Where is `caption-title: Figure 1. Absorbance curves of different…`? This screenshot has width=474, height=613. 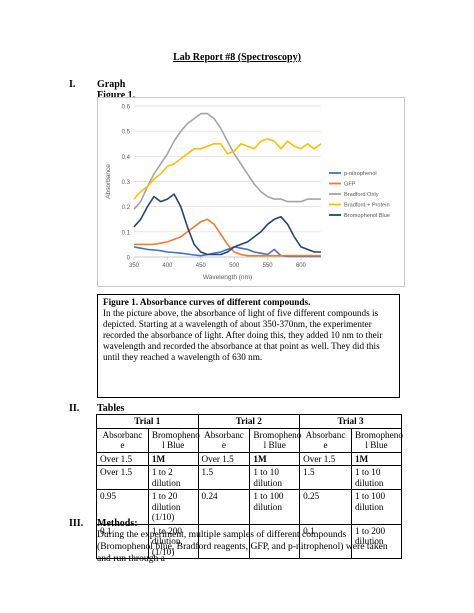 caption-title: Figure 1. Absorbance curves of different… is located at coordinates (207, 302).